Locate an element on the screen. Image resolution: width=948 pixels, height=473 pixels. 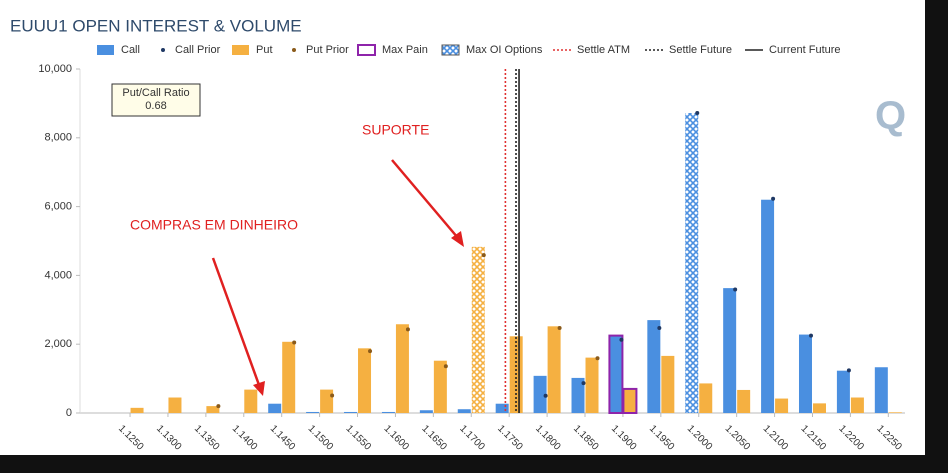
ratio-value: 0.68 is located at coordinates (155, 106).